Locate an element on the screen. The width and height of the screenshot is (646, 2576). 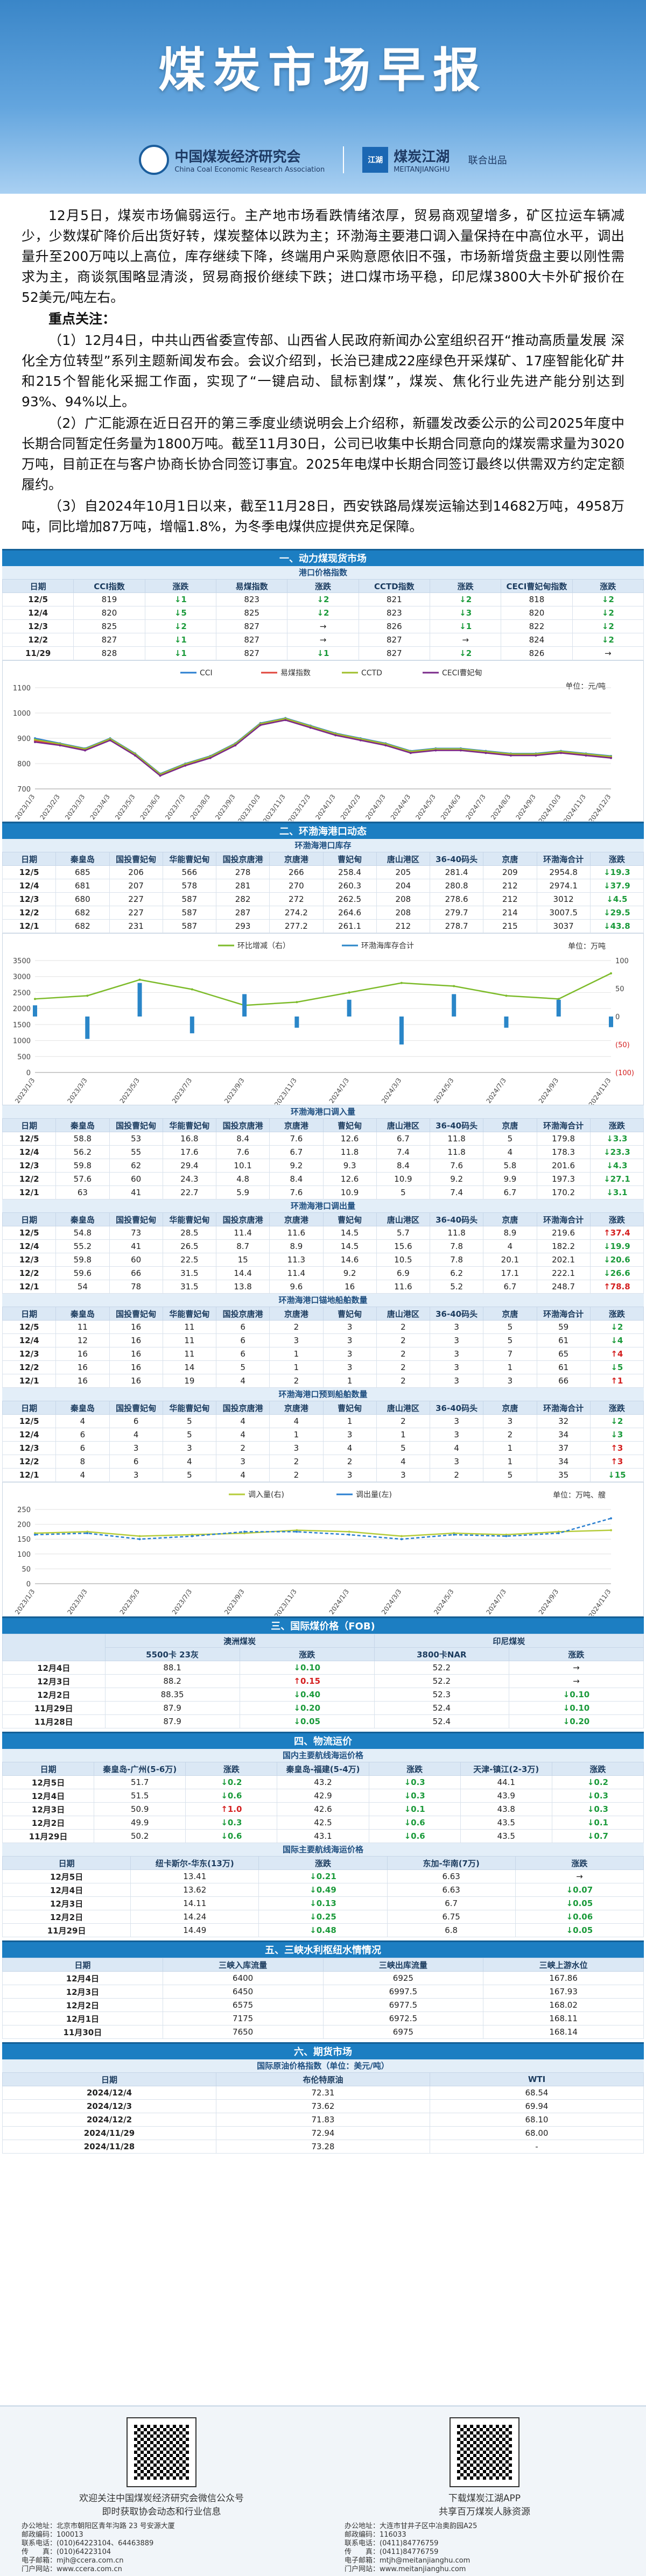
column-header: 日期 is located at coordinates (66, 1863).